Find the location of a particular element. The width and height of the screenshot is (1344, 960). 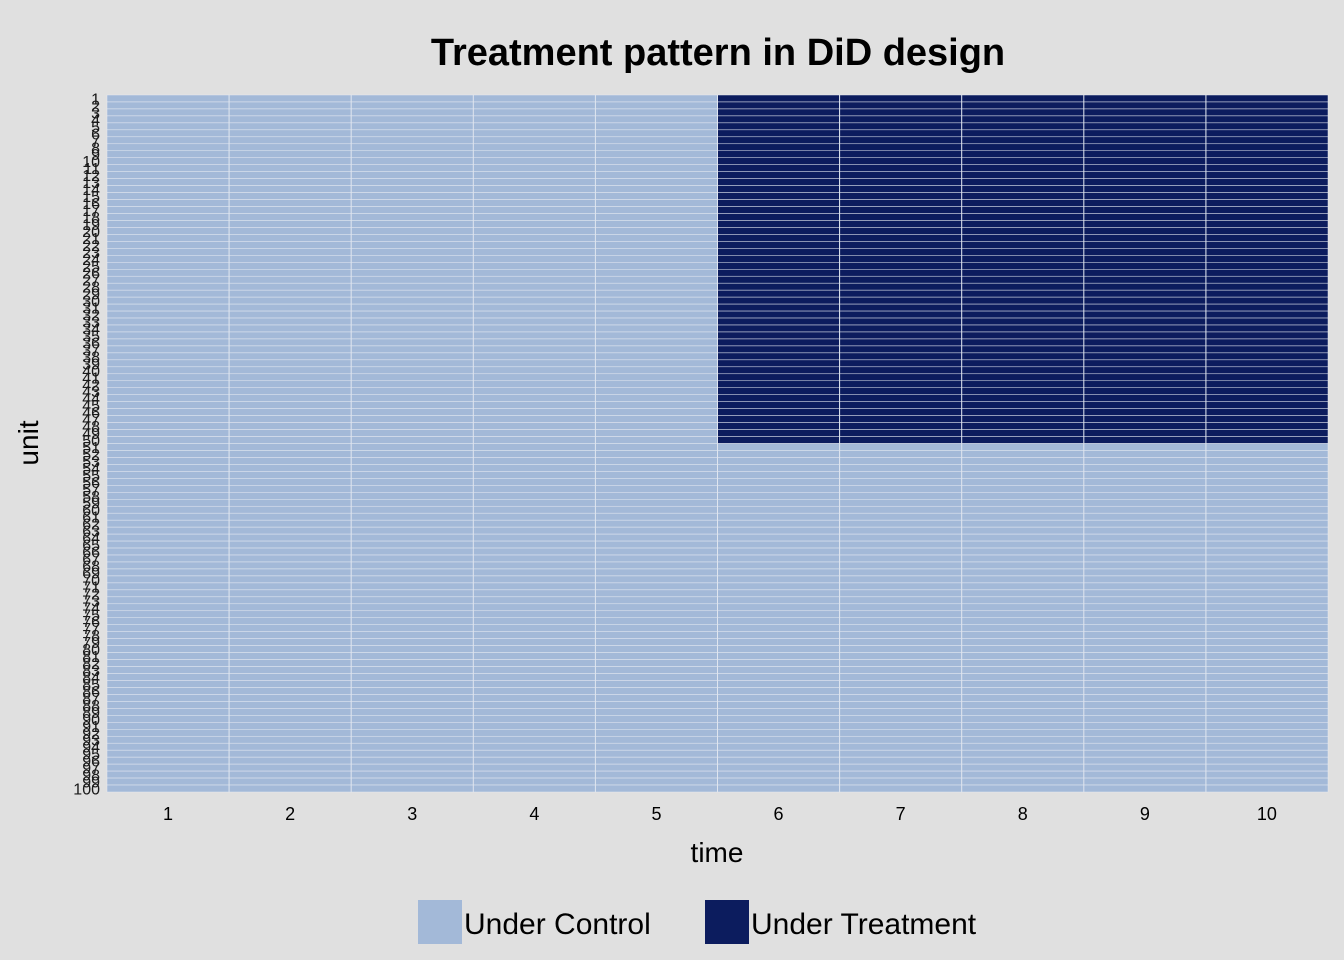

legend-swatch-under-control is located at coordinates (440, 922).